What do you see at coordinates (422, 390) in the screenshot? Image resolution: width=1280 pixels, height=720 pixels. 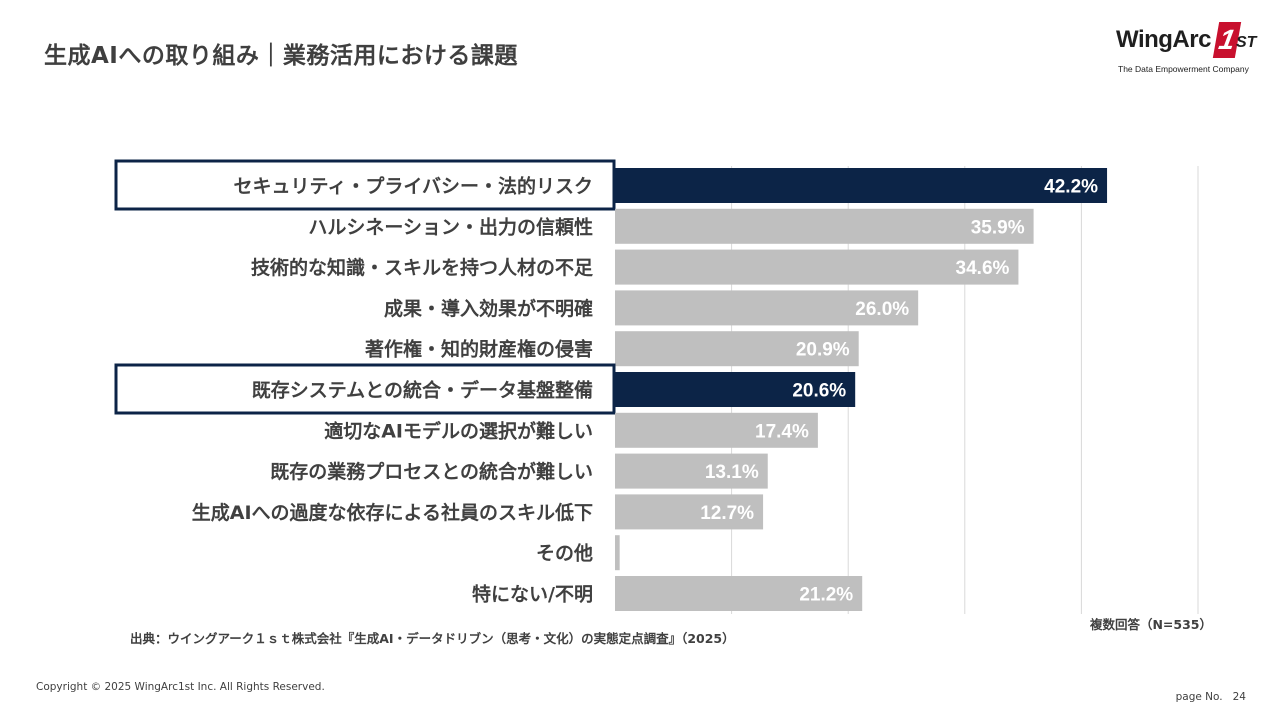 I see `category-label: 既存システムとの統合・データ基盤整備` at bounding box center [422, 390].